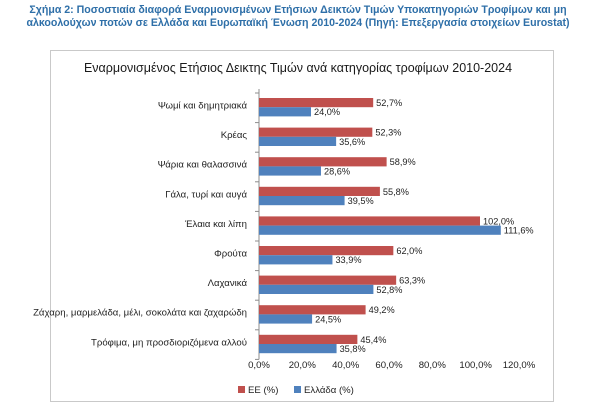 Image resolution: width=596 pixels, height=412 pixels. I want to click on data-label-eu: 52,3%, so click(388, 133).